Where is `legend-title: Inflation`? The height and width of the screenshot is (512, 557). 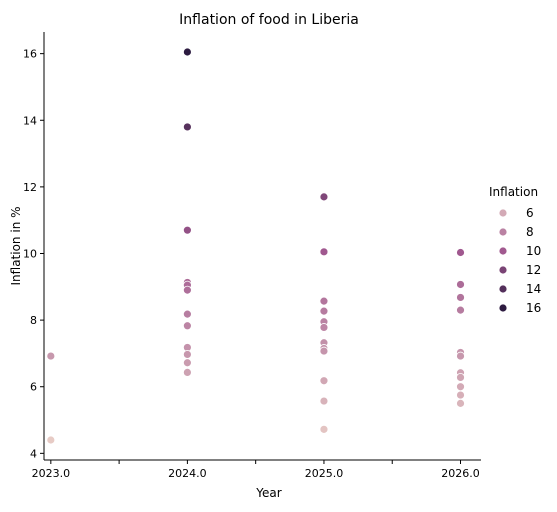
legend-title: Inflation is located at coordinates (513, 192).